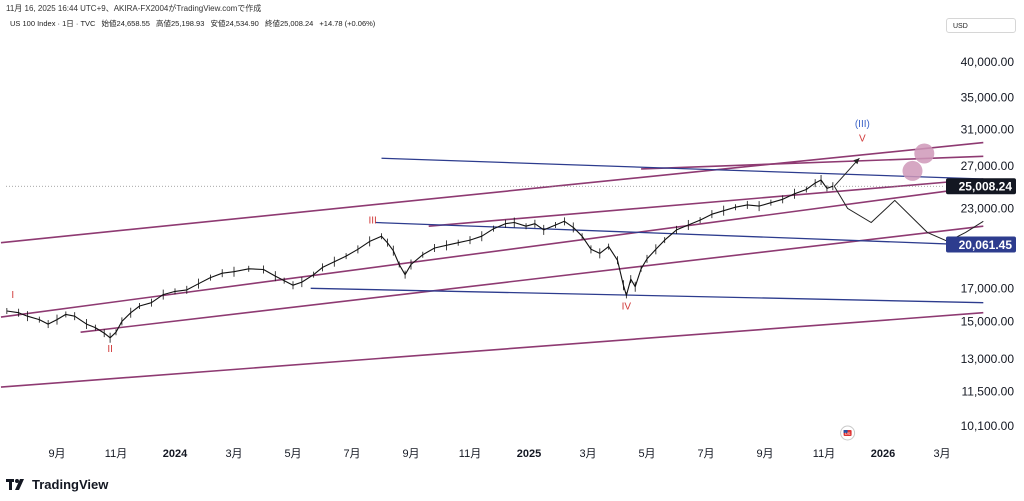  What do you see at coordinates (981, 25) in the screenshot?
I see `currency-button: USD` at bounding box center [981, 25].